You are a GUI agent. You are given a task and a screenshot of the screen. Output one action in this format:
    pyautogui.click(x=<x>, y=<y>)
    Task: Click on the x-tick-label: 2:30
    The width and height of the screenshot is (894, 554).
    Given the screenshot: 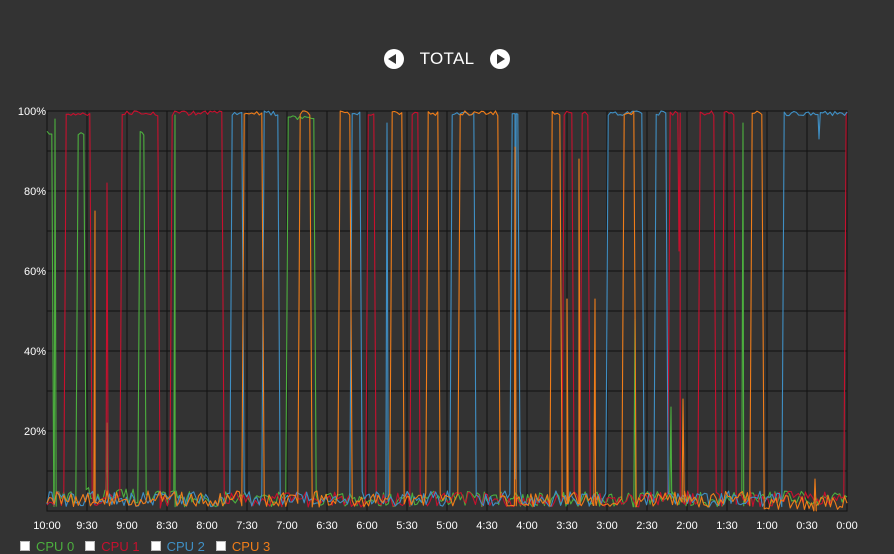 What is the action you would take?
    pyautogui.click(x=646, y=526)
    